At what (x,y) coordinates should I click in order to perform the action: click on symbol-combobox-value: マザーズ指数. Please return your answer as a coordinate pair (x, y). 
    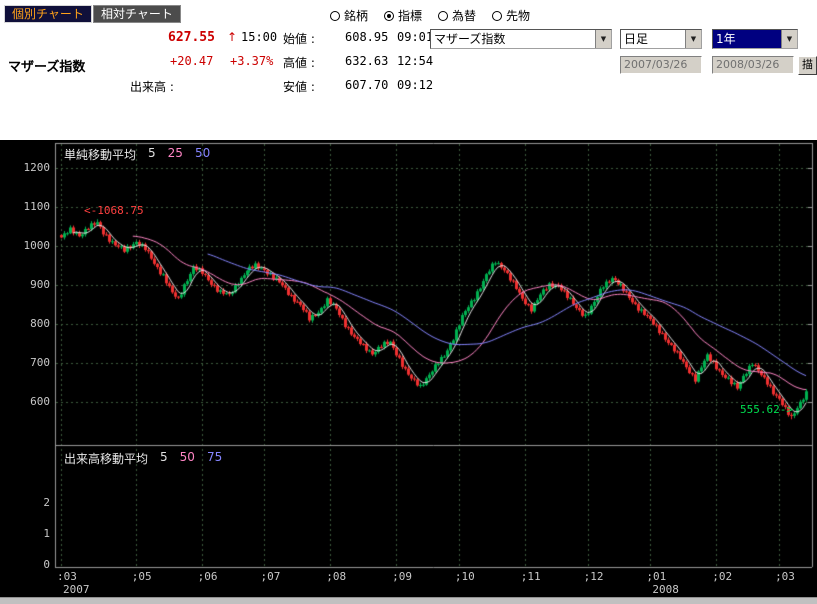
    Looking at the image, I should click on (470, 39).